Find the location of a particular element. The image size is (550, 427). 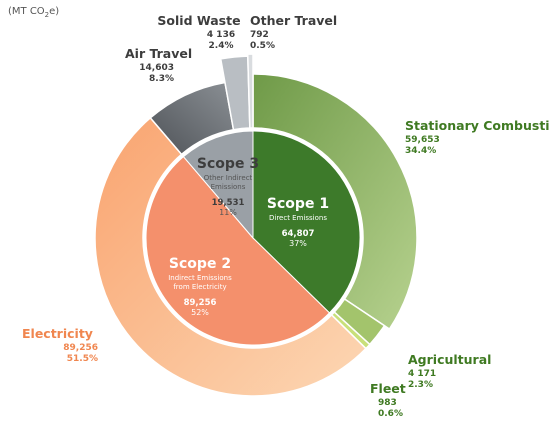

other-travel-outer-pct: 0.5% is located at coordinates (262, 46).